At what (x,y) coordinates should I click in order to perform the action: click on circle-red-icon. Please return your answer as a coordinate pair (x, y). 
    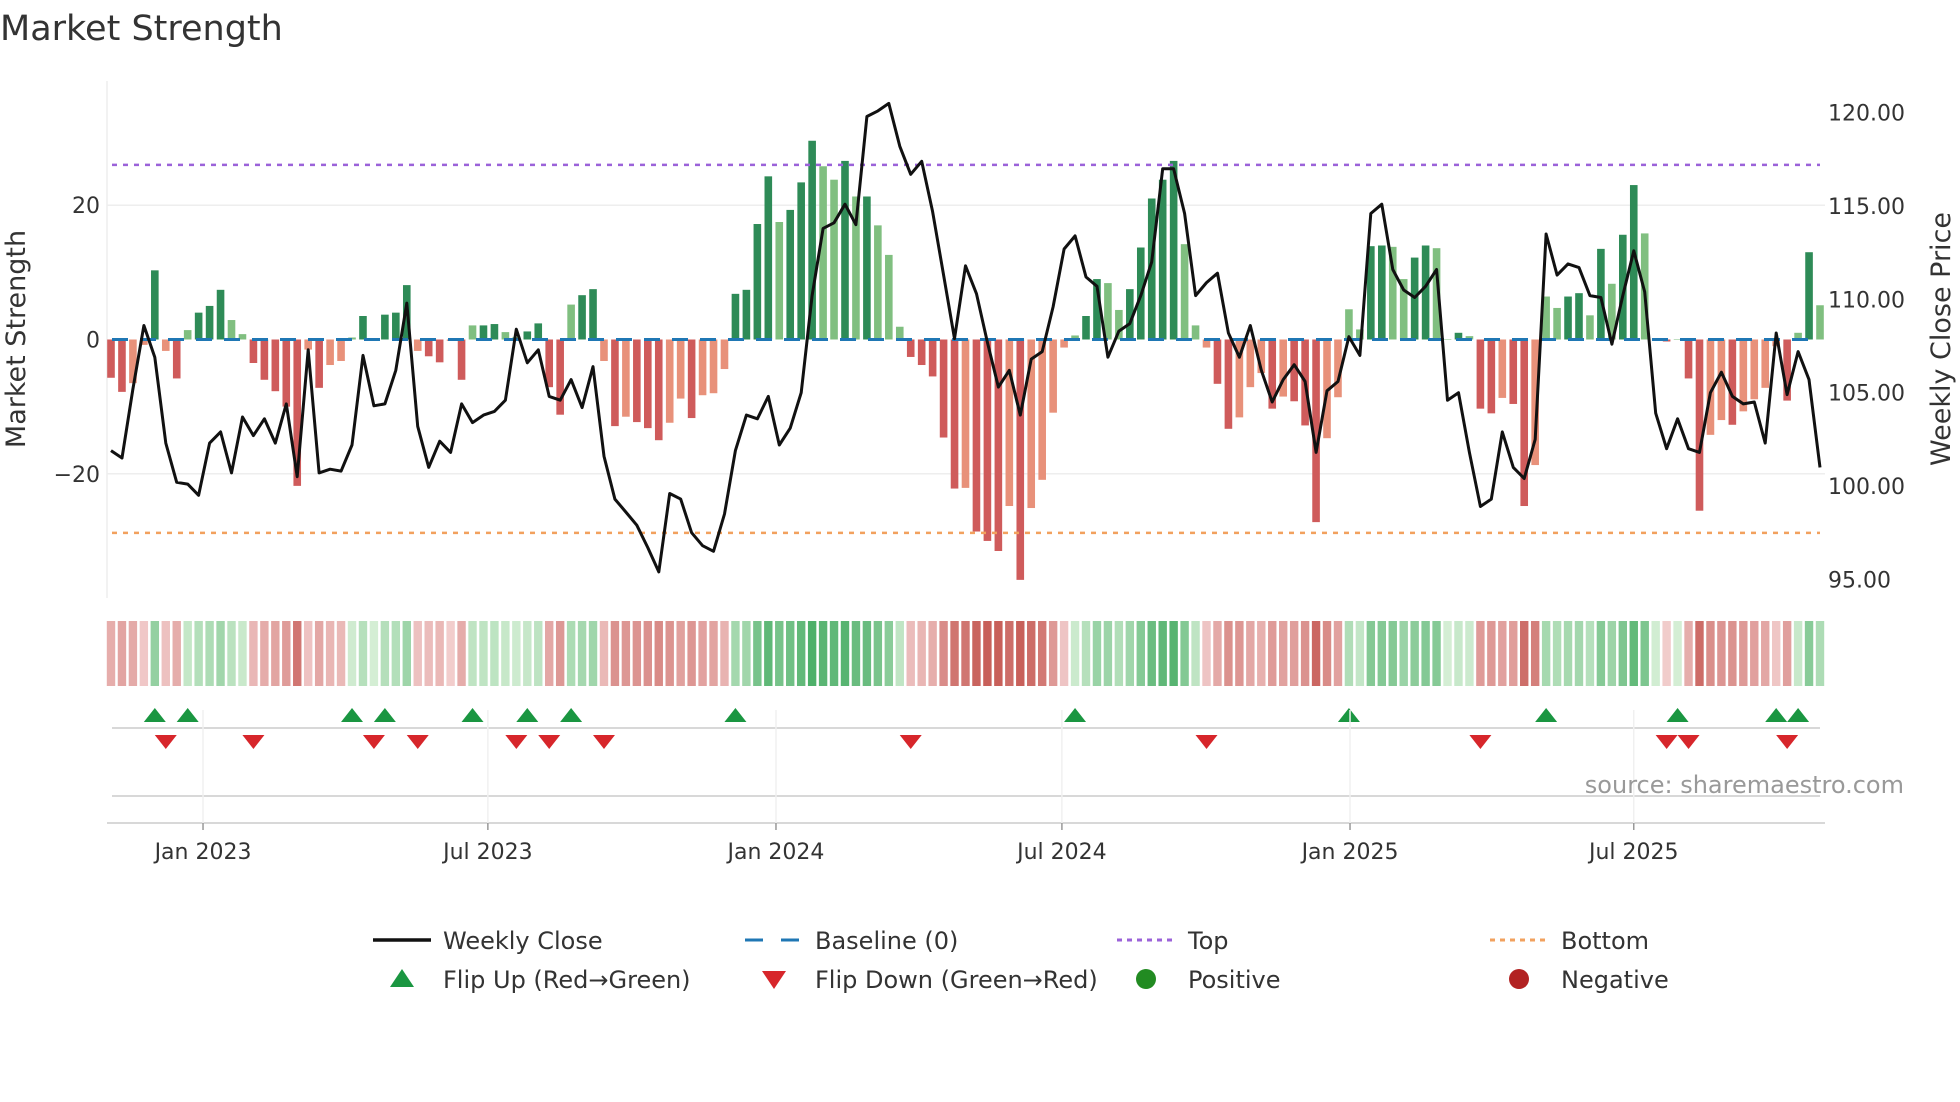
    Looking at the image, I should click on (1519, 979).